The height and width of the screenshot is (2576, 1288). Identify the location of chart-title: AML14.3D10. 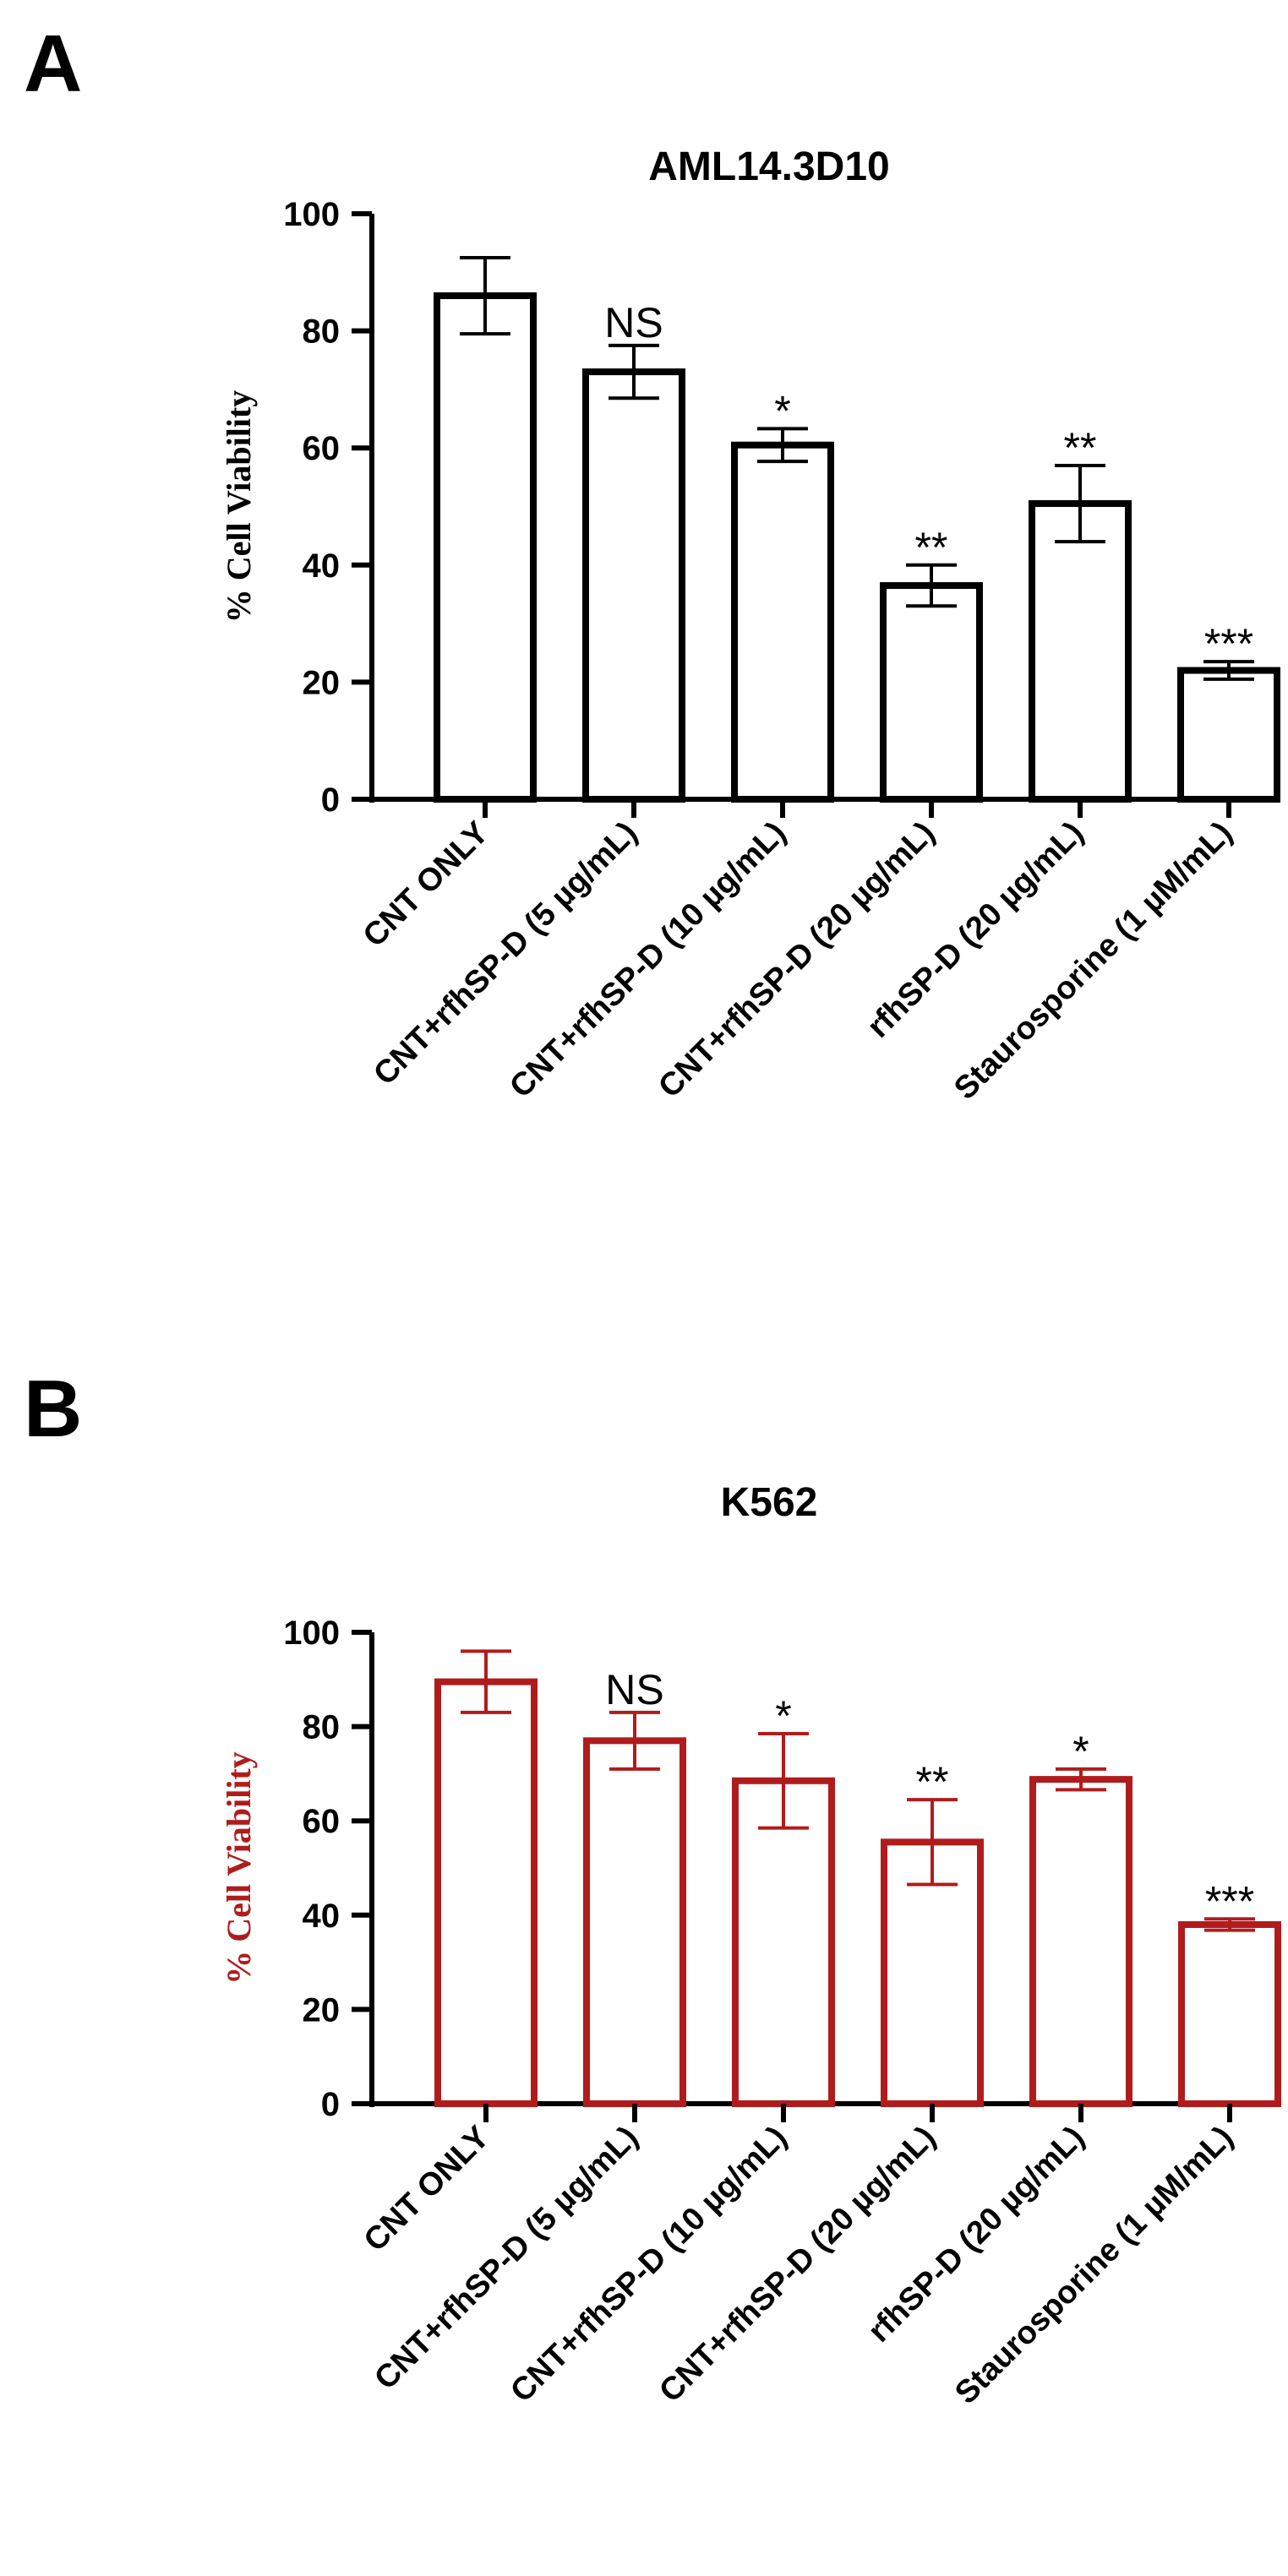
(768, 166).